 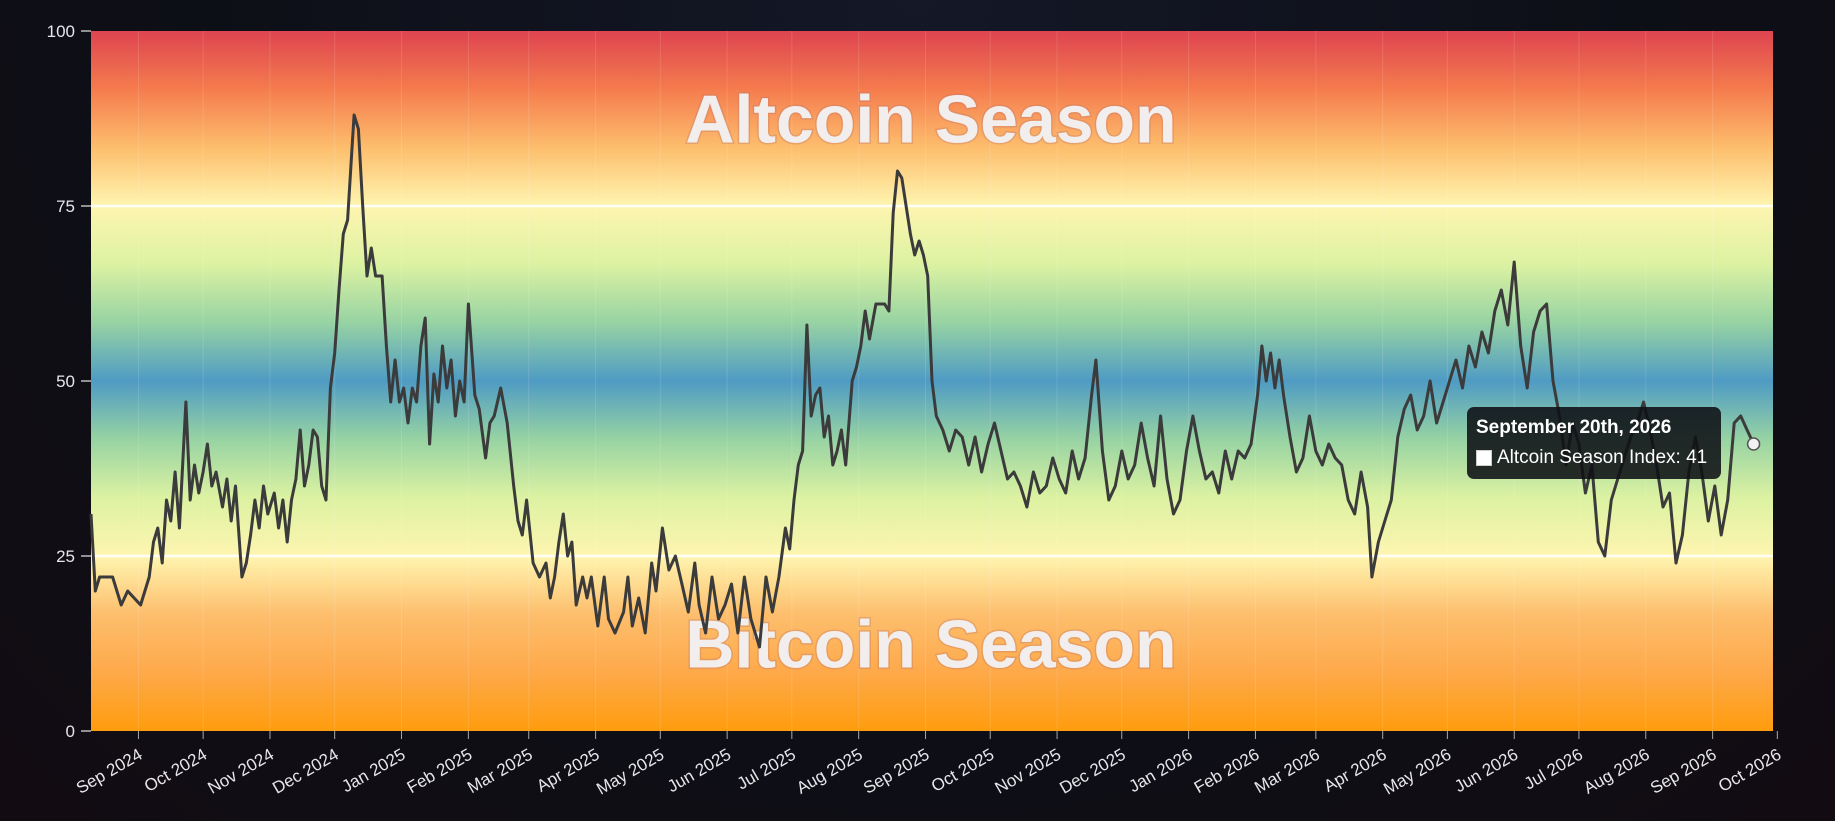 What do you see at coordinates (630, 772) in the screenshot?
I see `x-tick-label: May 2025` at bounding box center [630, 772].